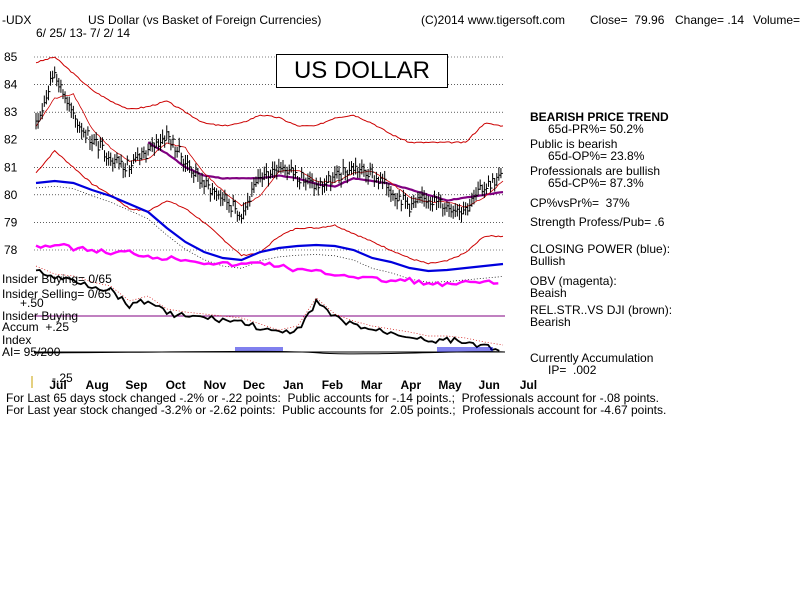  I want to click on minus-25-label: -.25, so click(62, 378).